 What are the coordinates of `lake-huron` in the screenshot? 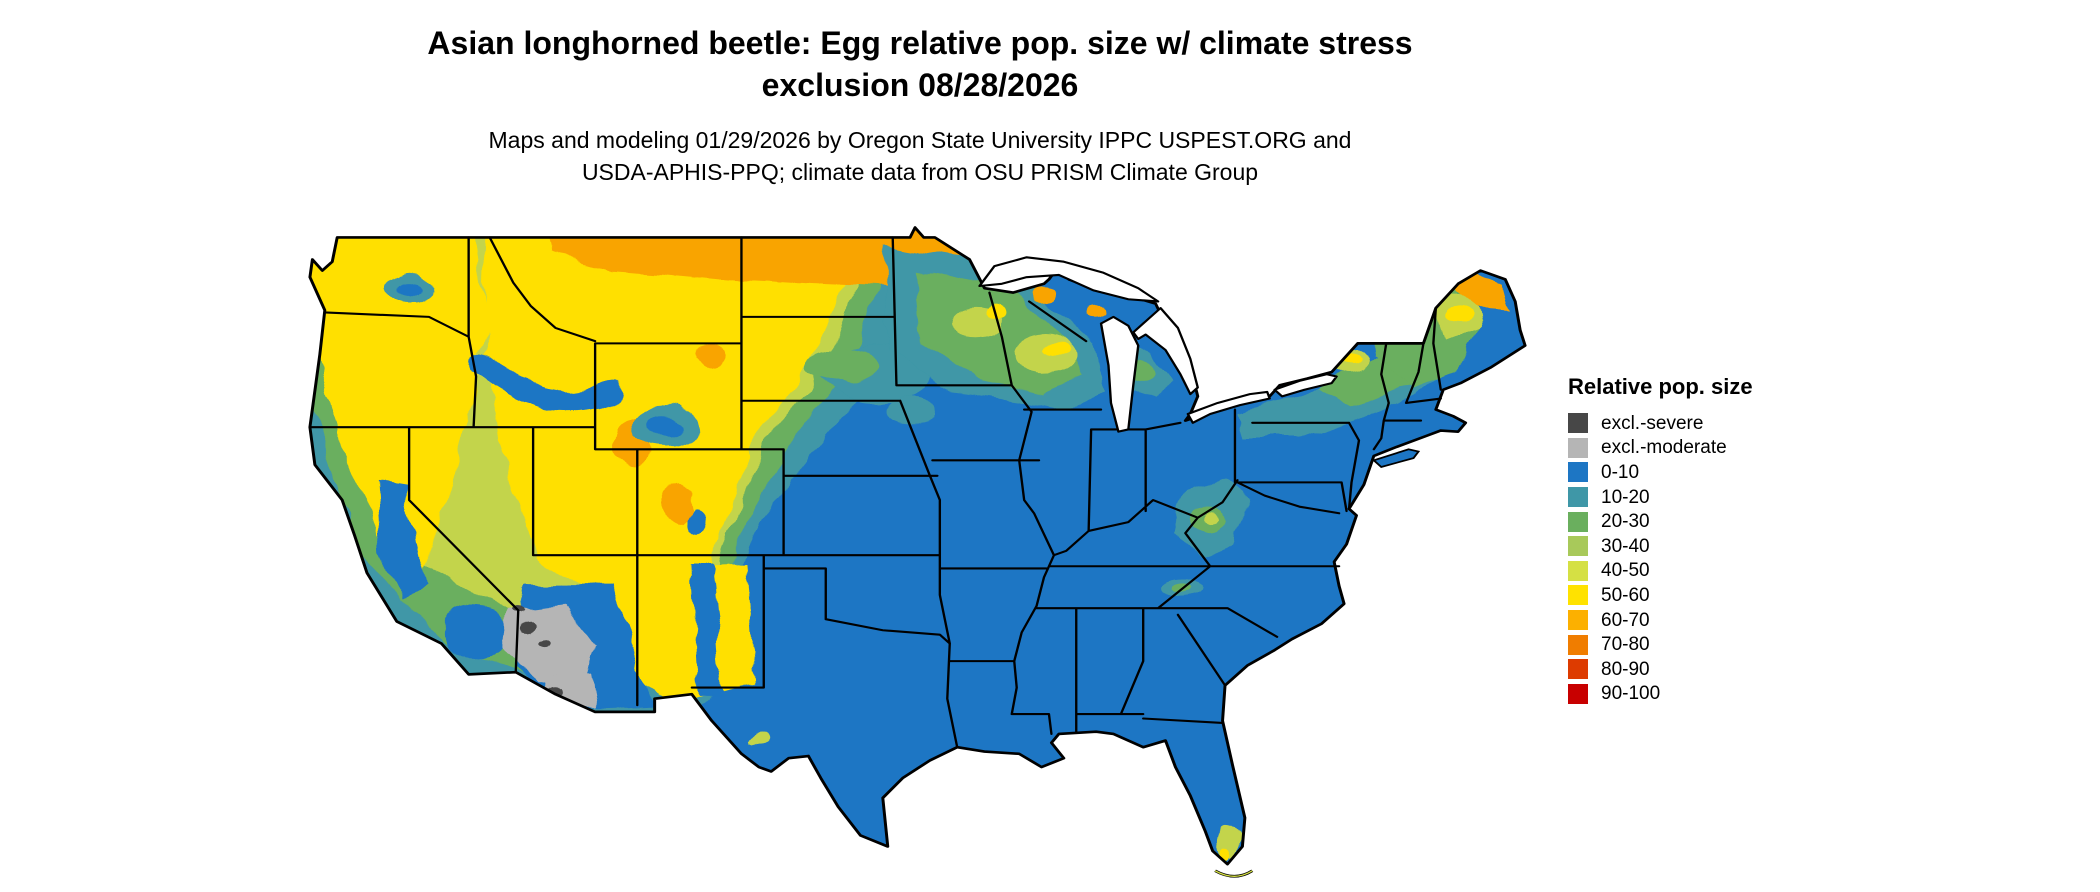 It's located at (1165, 351).